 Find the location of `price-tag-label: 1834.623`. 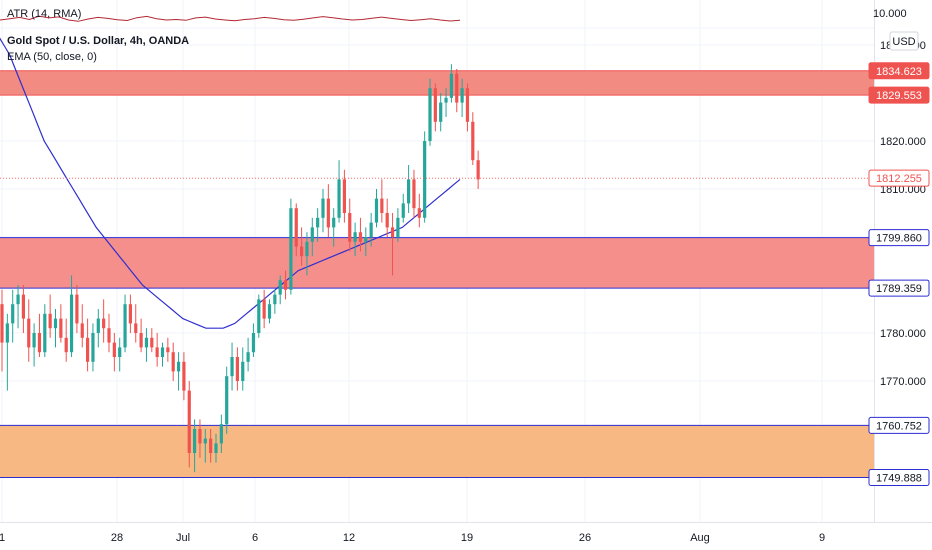

price-tag-label: 1834.623 is located at coordinates (899, 72).